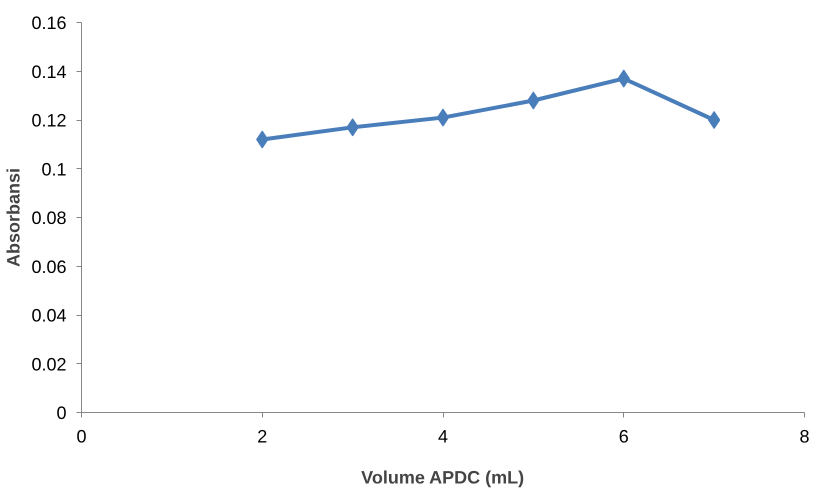  I want to click on x-tick-label: 4, so click(443, 436).